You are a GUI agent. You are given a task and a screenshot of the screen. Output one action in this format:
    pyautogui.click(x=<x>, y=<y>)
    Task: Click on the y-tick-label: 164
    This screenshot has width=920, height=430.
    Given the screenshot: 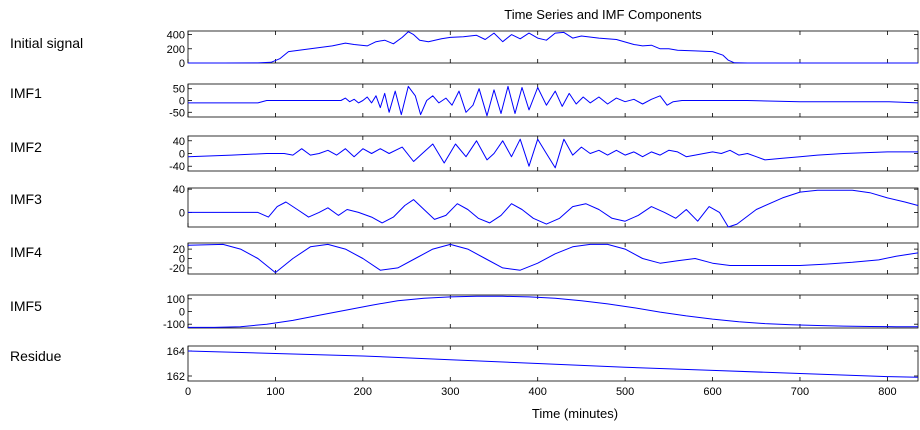 What is the action you would take?
    pyautogui.click(x=176, y=352)
    